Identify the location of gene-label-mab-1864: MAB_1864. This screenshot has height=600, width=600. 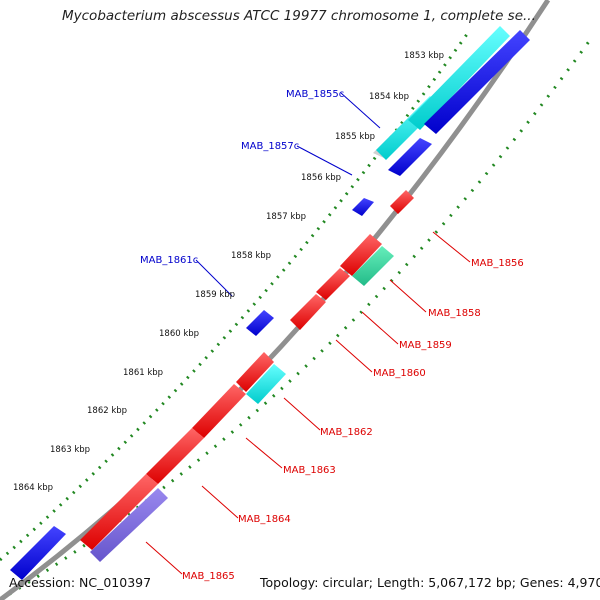
(264, 519).